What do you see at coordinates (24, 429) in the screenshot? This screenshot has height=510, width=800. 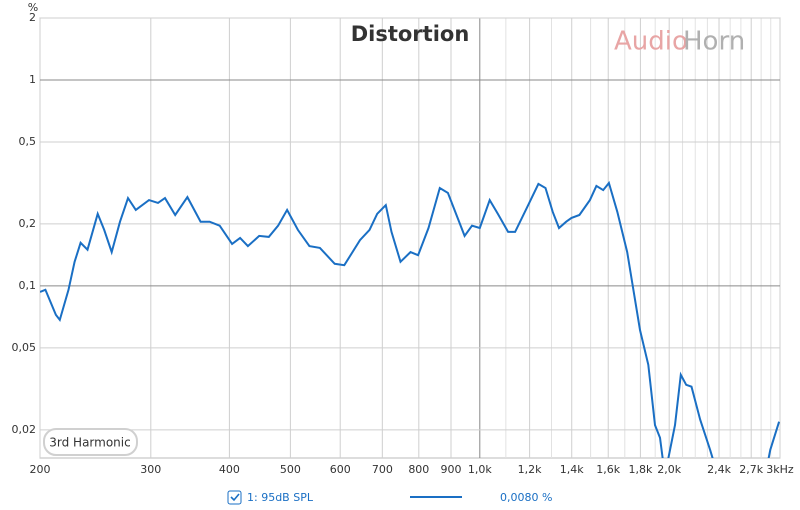 I see `y-tick-label: 0,02` at bounding box center [24, 429].